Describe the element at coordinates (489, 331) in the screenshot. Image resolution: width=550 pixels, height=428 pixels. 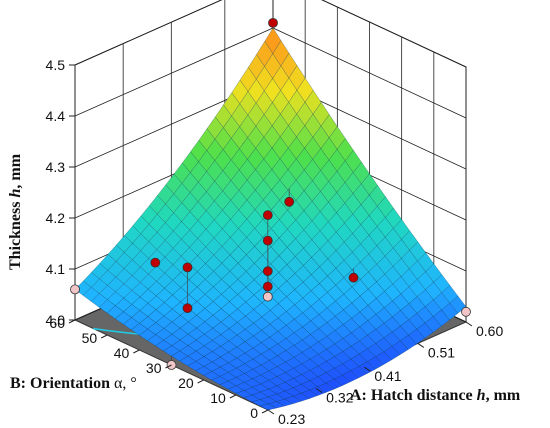
I see `a-tick-label: 0.60` at that location.